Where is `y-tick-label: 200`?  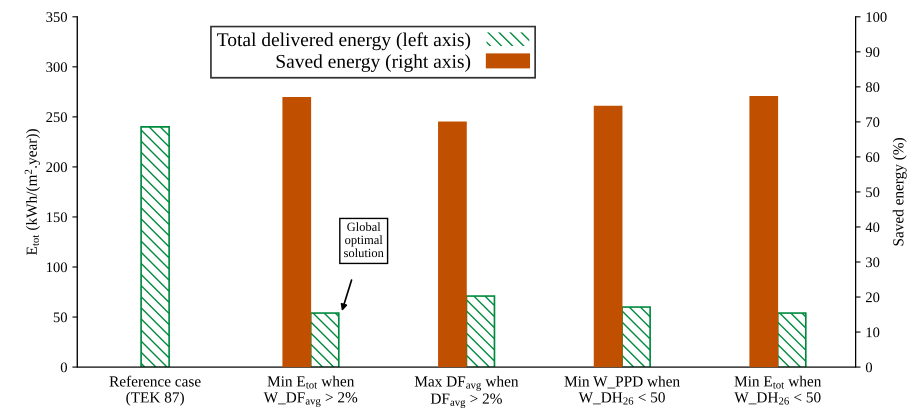
y-tick-label: 200 is located at coordinates (56, 167).